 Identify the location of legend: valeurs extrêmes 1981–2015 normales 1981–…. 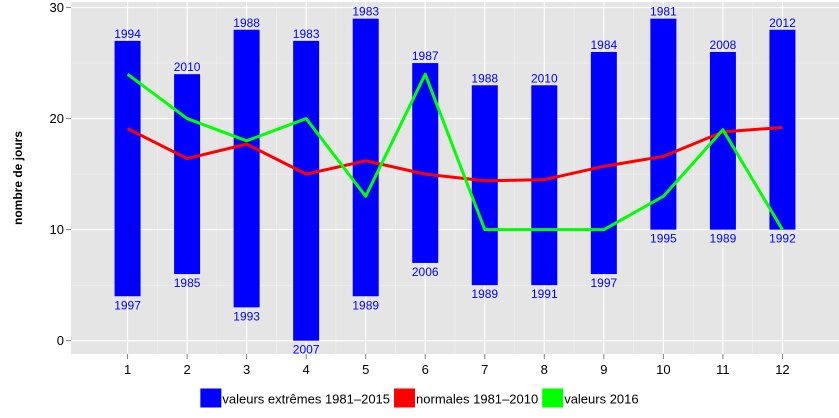
(419, 398).